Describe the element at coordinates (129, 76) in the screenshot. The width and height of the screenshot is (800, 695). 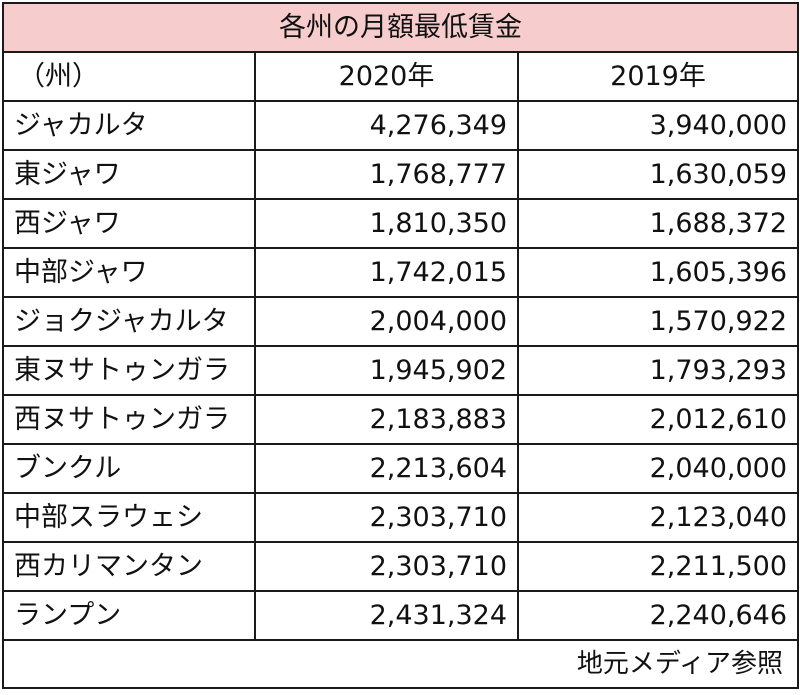
I see `header-state: （州）` at that location.